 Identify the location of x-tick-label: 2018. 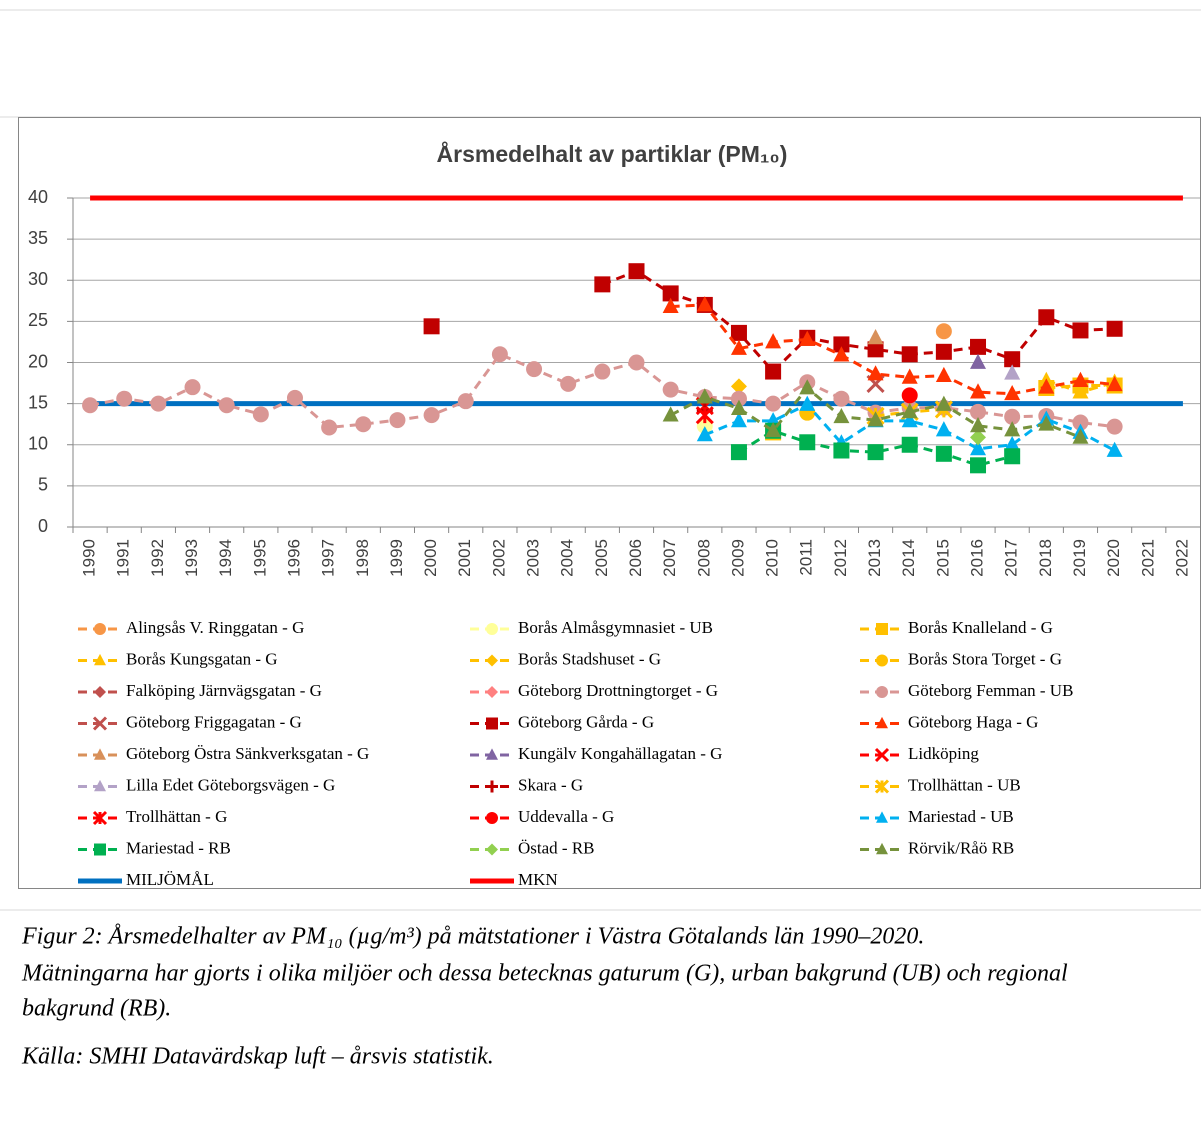
(1045, 558).